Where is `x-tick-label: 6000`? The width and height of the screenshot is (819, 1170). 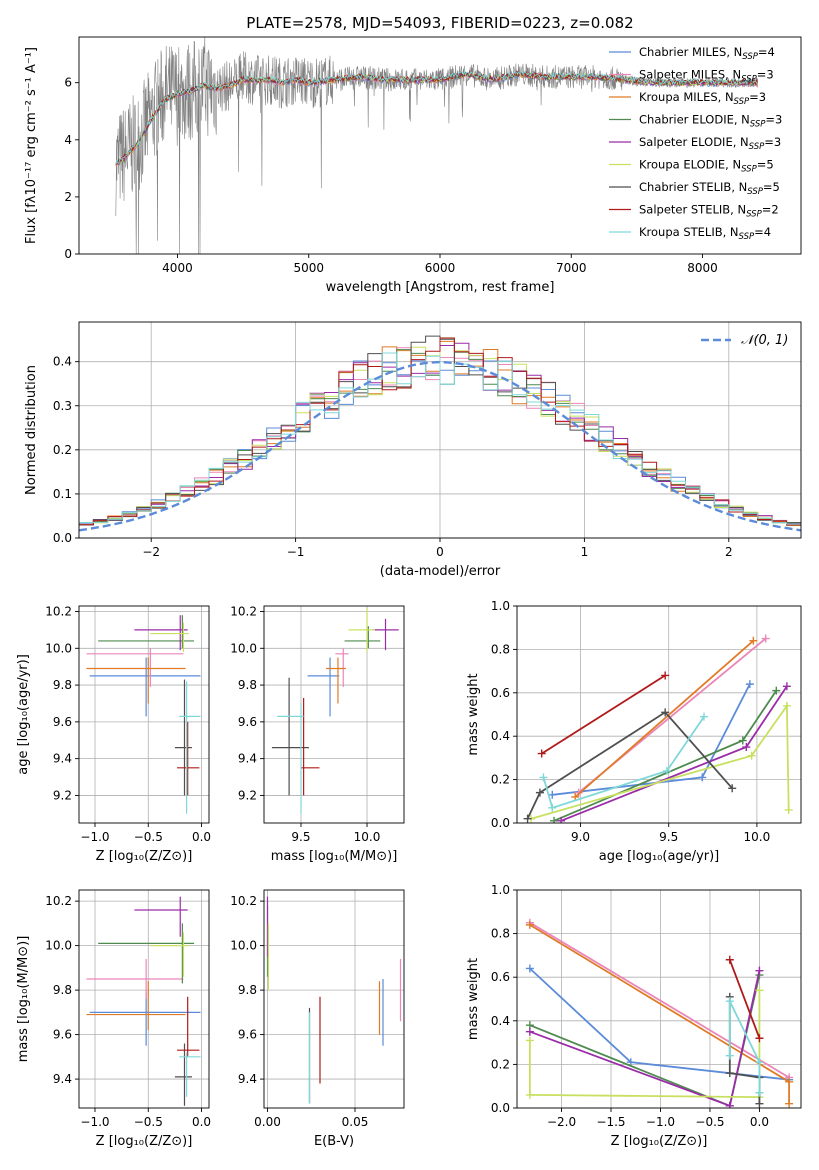 x-tick-label: 6000 is located at coordinates (440, 268).